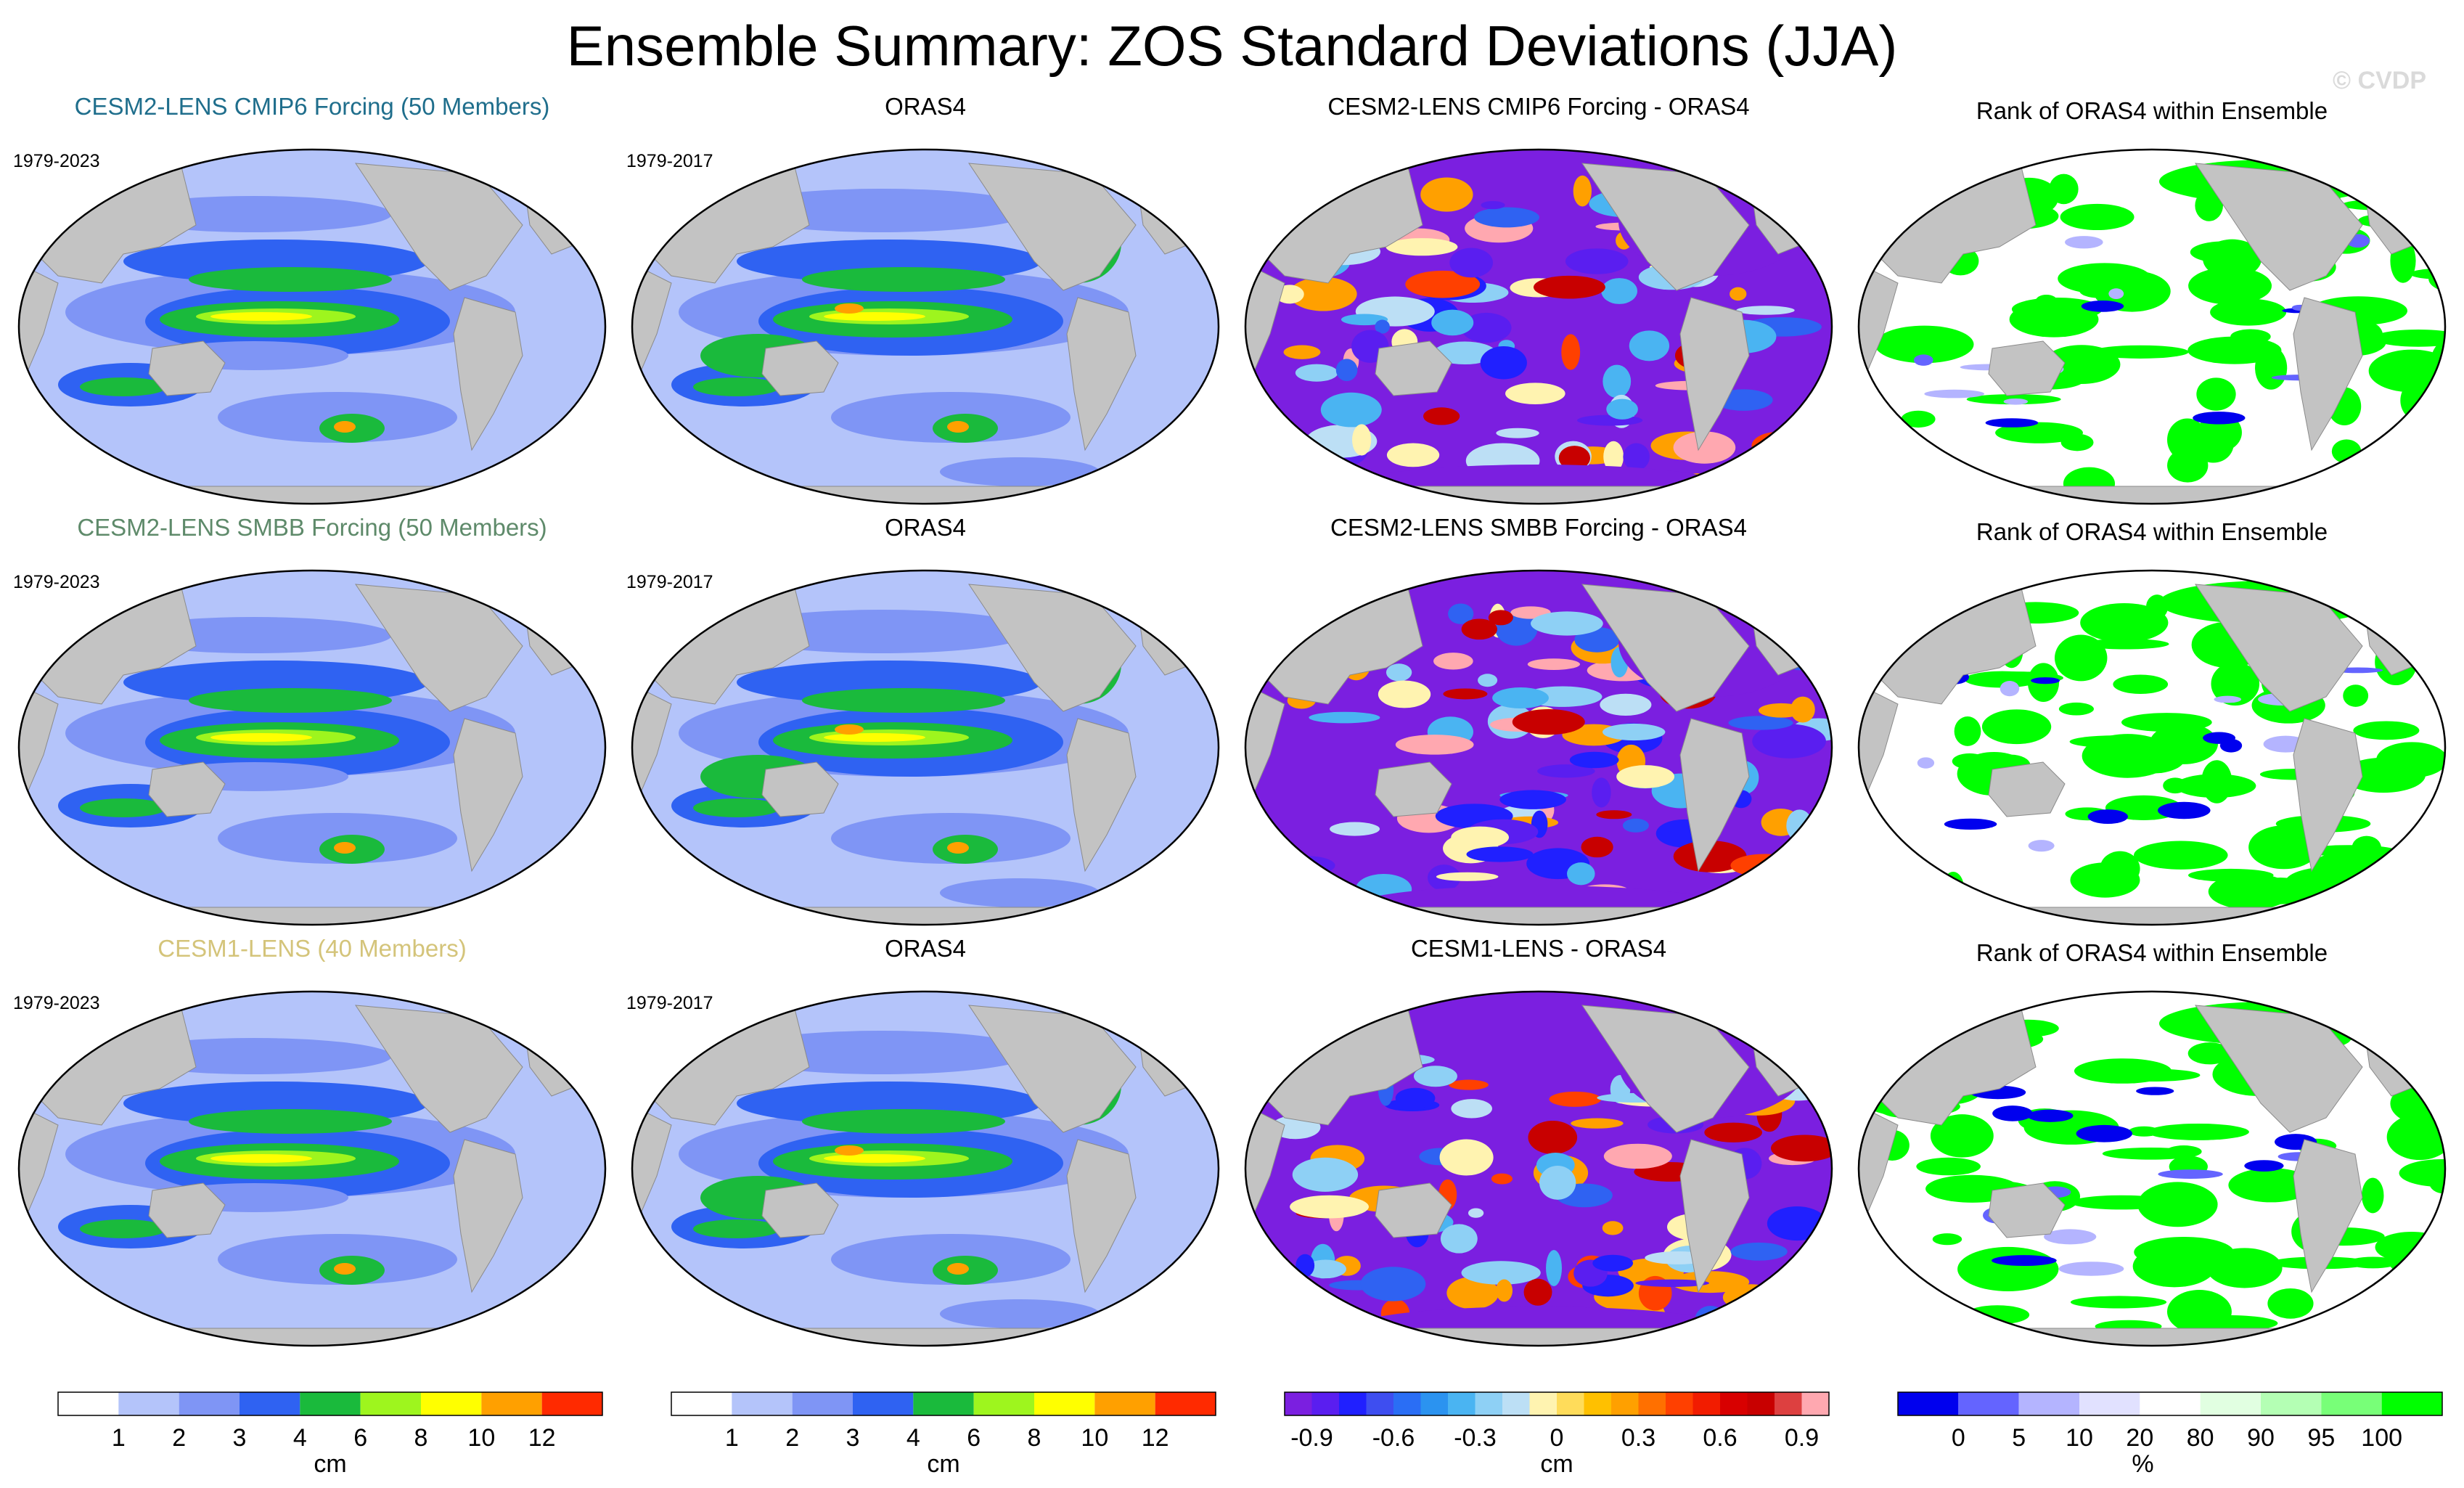 This screenshot has height=1488, width=2464. I want to click on diff-title-row1: CESM2-LENS CMIP6 Forcing - ORAS4, so click(1539, 106).